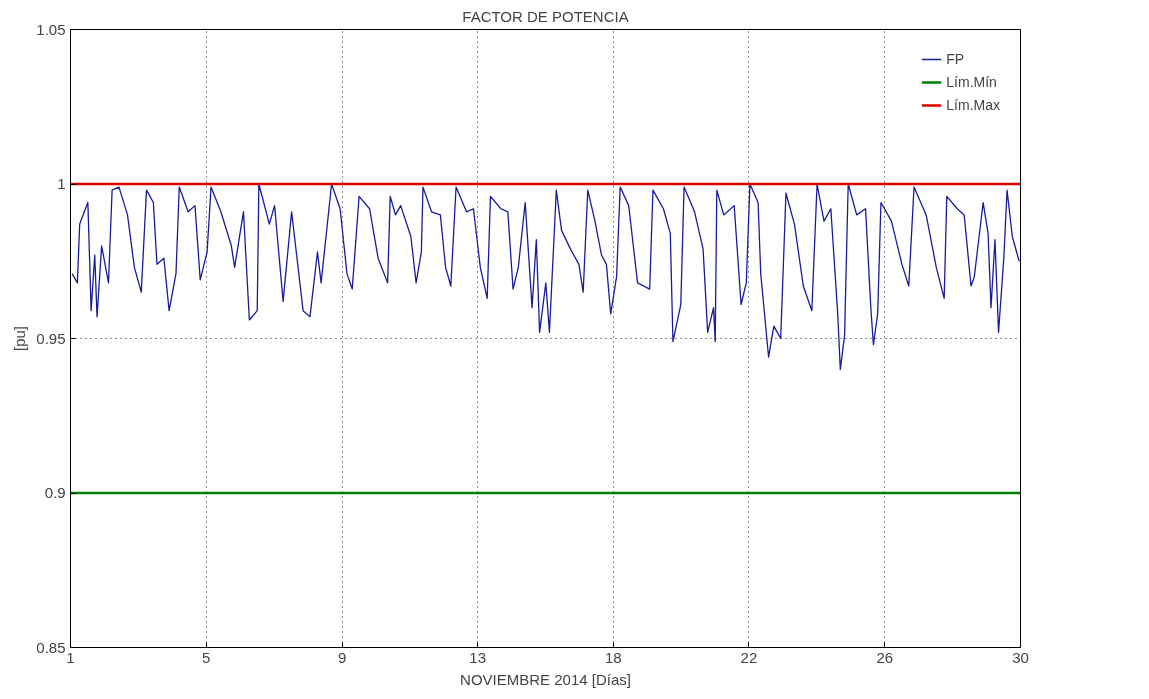  What do you see at coordinates (206, 657) in the screenshot?
I see `x-tick-label: 5` at bounding box center [206, 657].